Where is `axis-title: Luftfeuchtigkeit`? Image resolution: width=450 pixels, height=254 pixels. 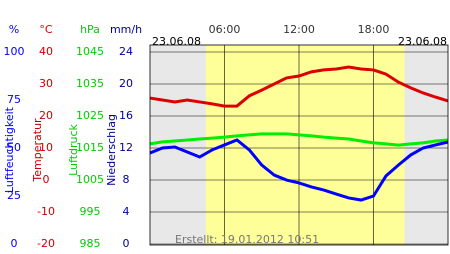
axis-title: Luftfeuchtigkeit is located at coordinates (9, 149).